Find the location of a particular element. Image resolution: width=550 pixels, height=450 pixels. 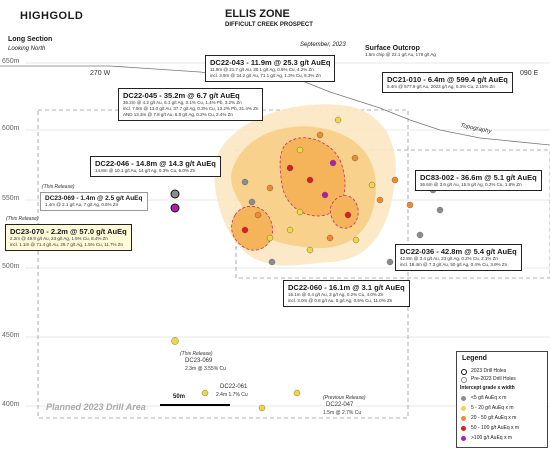

grade-contours is located at coordinates (305, 185).